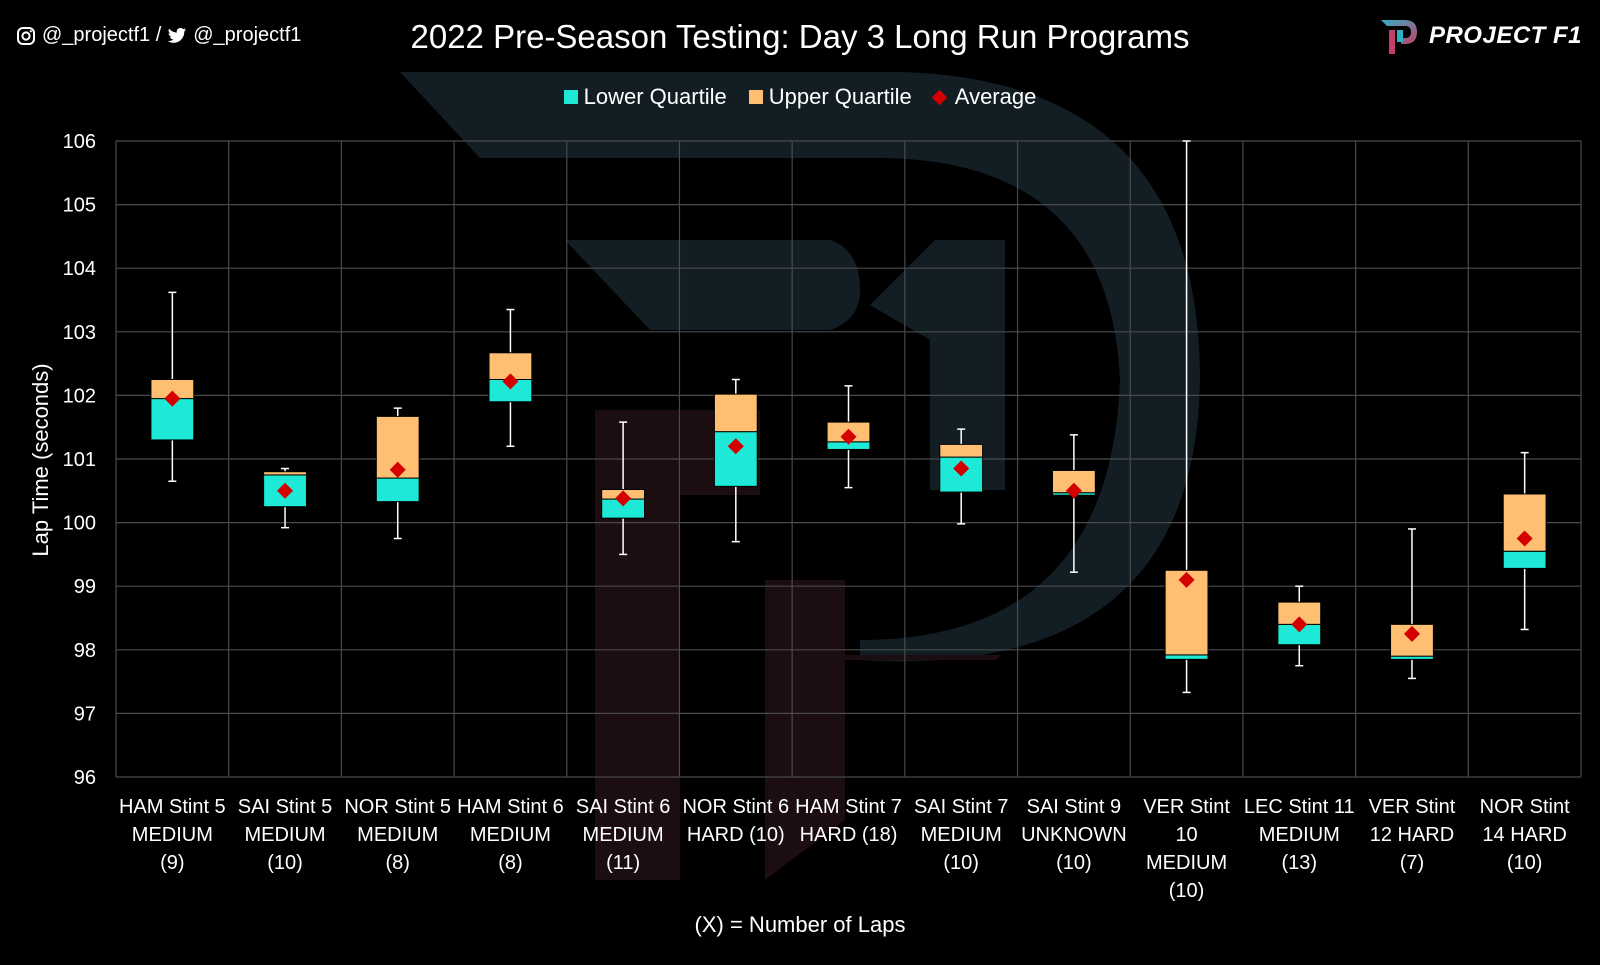  I want to click on project-f1-logo-icon, so click(1398, 37).